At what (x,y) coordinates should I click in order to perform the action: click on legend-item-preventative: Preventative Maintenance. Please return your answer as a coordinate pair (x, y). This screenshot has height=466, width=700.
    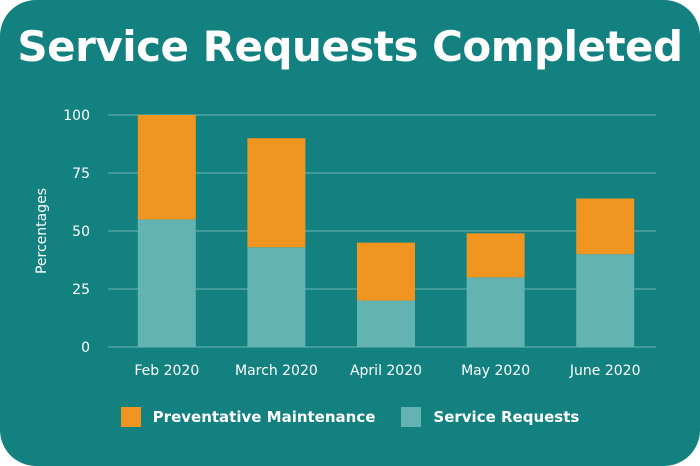
    Looking at the image, I should click on (248, 417).